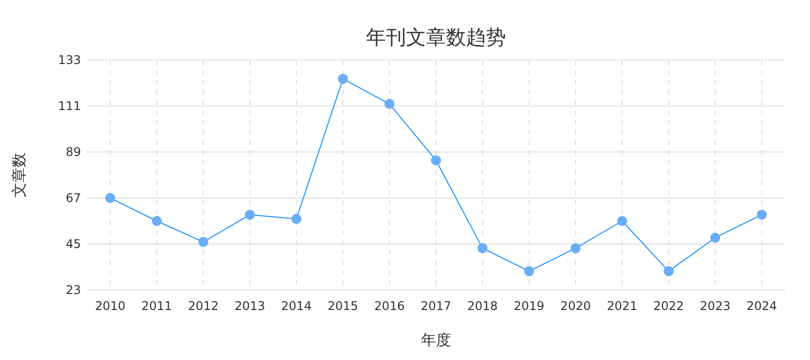  I want to click on chart-title: 年刊文章数趋势, so click(436, 37).